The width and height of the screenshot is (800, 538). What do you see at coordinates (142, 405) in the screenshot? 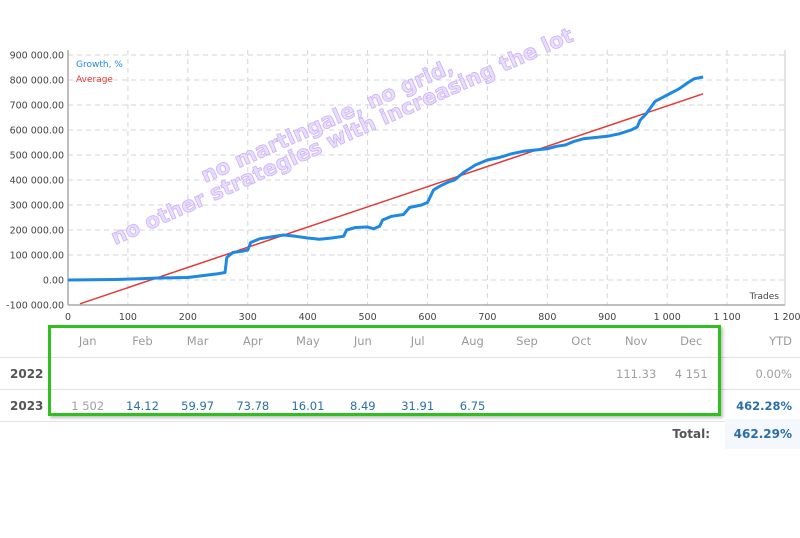
I see `month-value: 14.12` at bounding box center [142, 405].